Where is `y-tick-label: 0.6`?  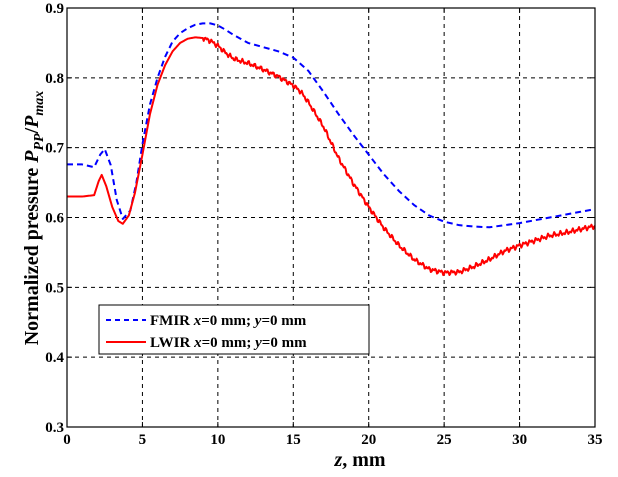
y-tick-label: 0.6 is located at coordinates (54, 219).